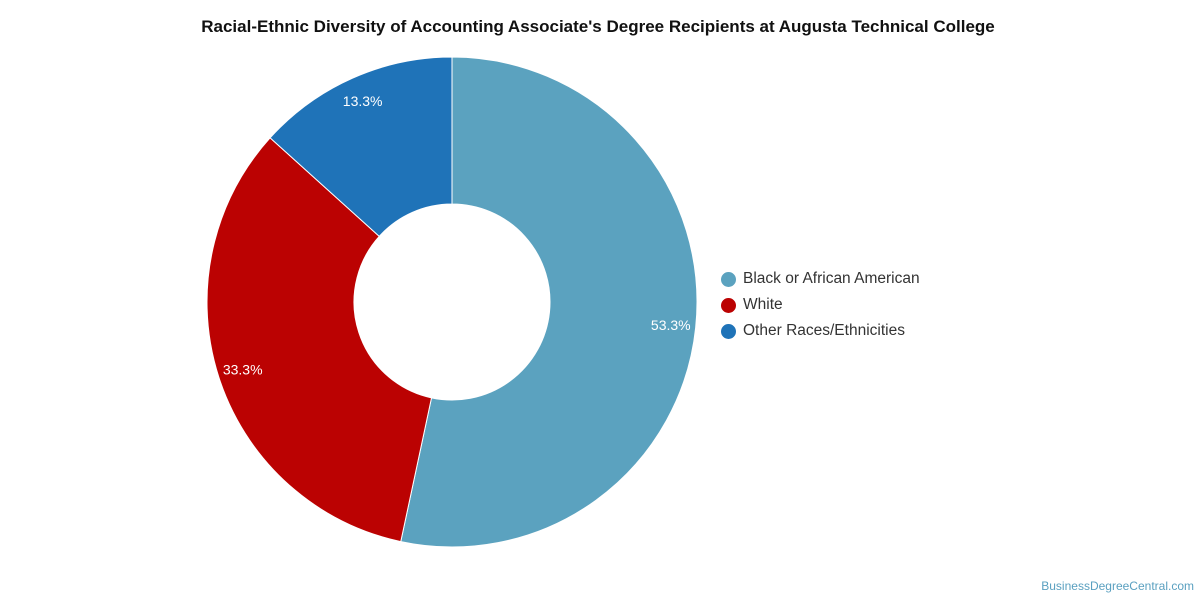  I want to click on legend-item-other-races: Other Races/Ethnicities, so click(820, 331).